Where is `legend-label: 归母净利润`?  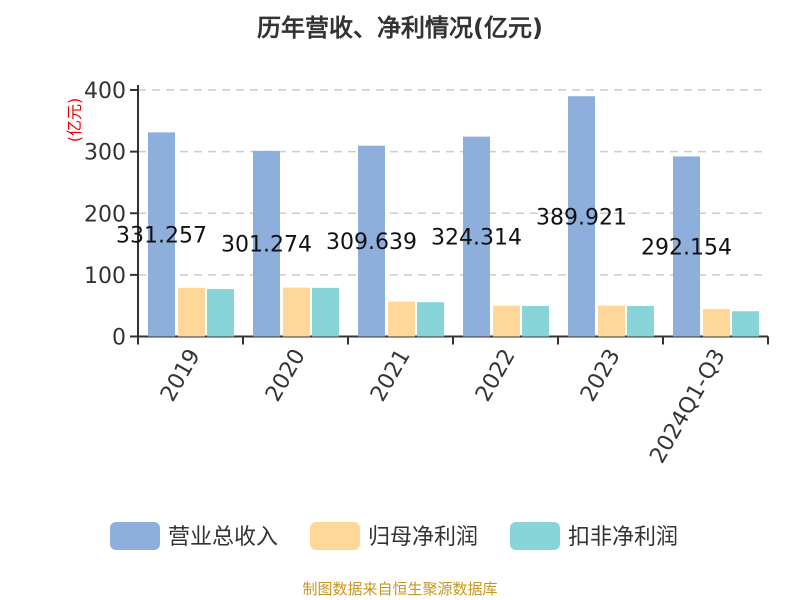
legend-label: 归母净利润 is located at coordinates (423, 537).